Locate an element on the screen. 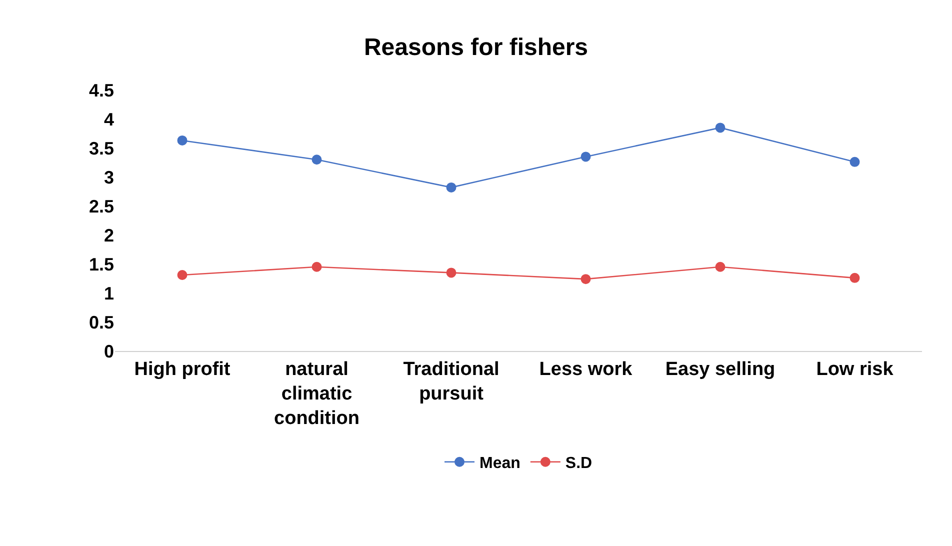 This screenshot has width=952, height=546. y-tick-label: 4.5 is located at coordinates (101, 90).